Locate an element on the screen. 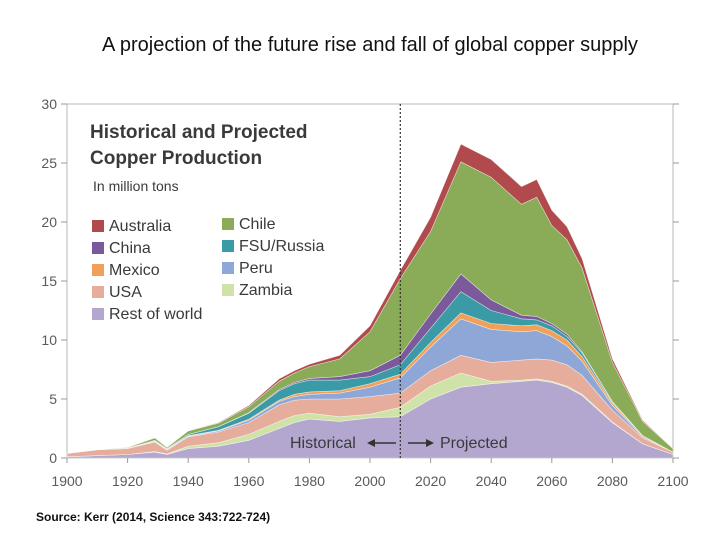 The width and height of the screenshot is (720, 540). legend-label-china: China is located at coordinates (130, 248).